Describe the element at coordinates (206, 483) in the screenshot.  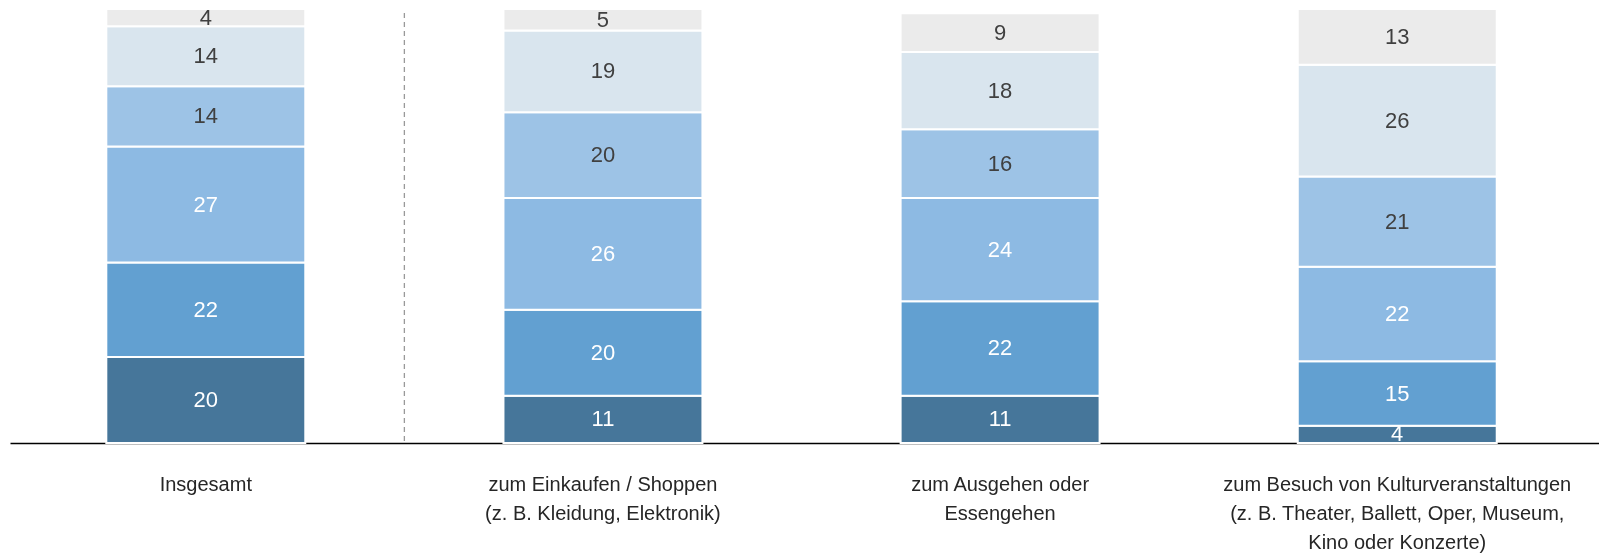
I see `x-tick-label: Insgesamt` at that location.